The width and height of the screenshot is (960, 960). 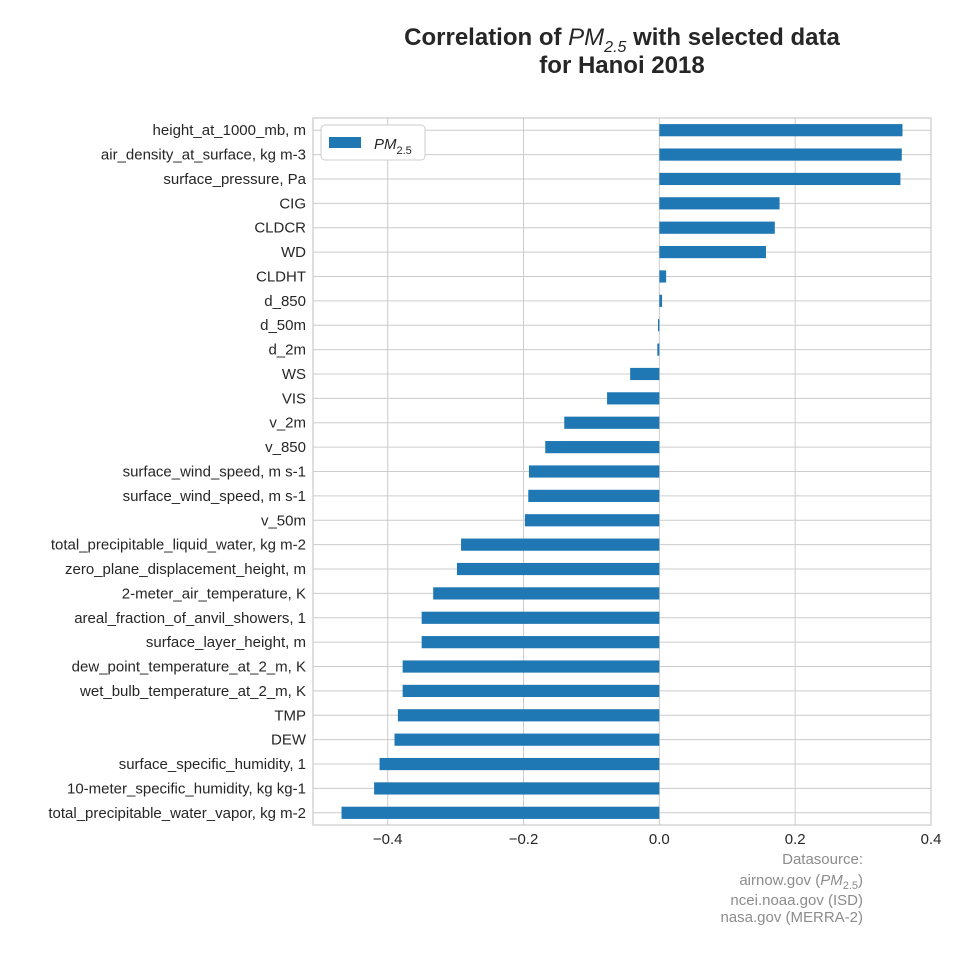 What do you see at coordinates (178, 545) in the screenshot?
I see `y-tick-label: total_precipitable_liquid_water, kg m-2` at bounding box center [178, 545].